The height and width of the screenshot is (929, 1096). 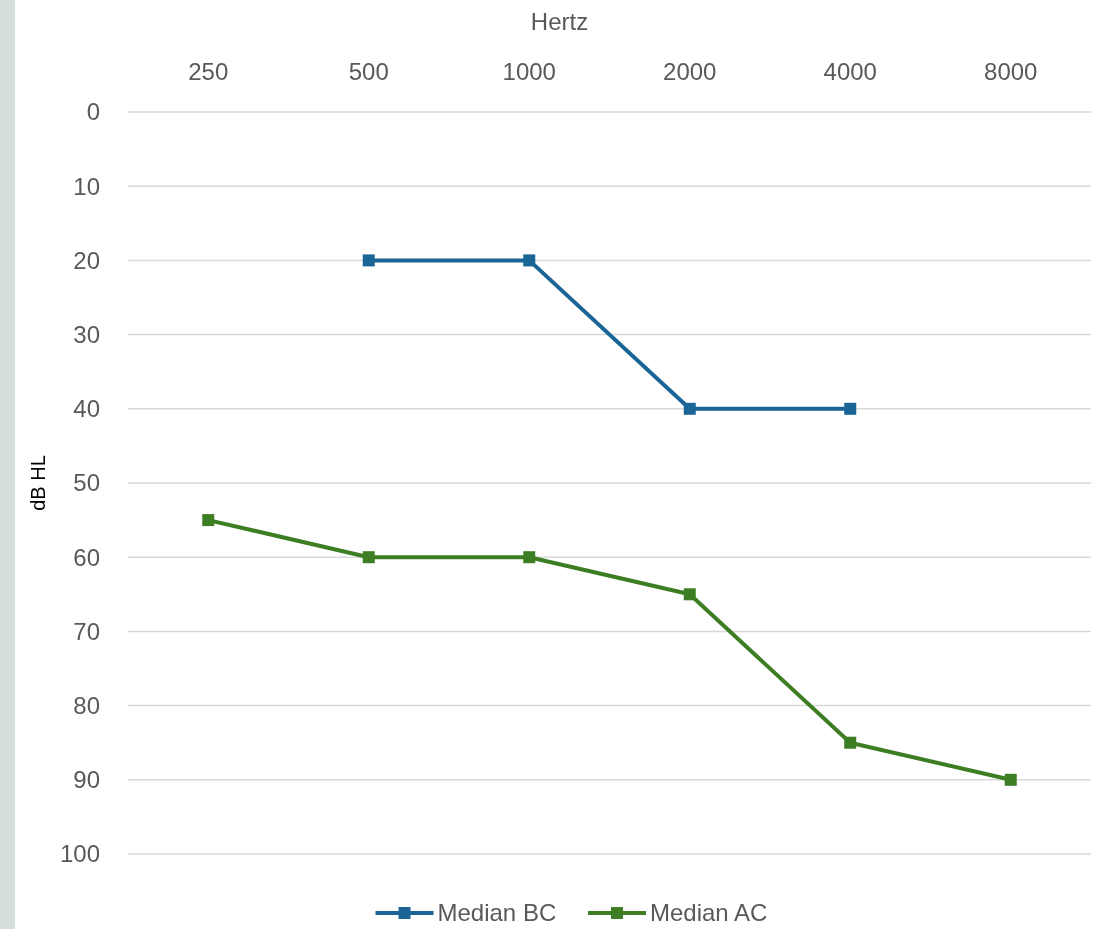 What do you see at coordinates (86, 483) in the screenshot?
I see `y-tick-label: 50` at bounding box center [86, 483].